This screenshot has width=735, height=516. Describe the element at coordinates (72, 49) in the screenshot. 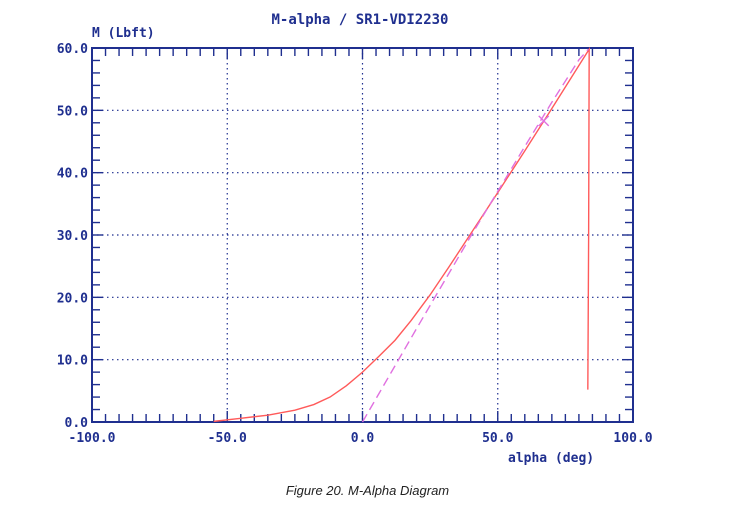

I see `y-tick-label: 60.0` at that location.